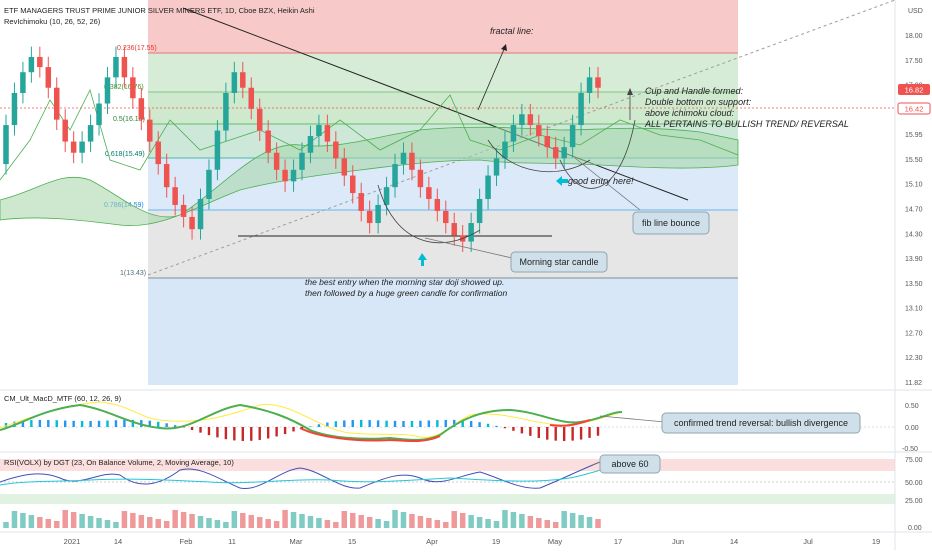 This screenshot has width=932, height=555. I want to click on fib-label-1: 1(13.43), so click(133, 273).